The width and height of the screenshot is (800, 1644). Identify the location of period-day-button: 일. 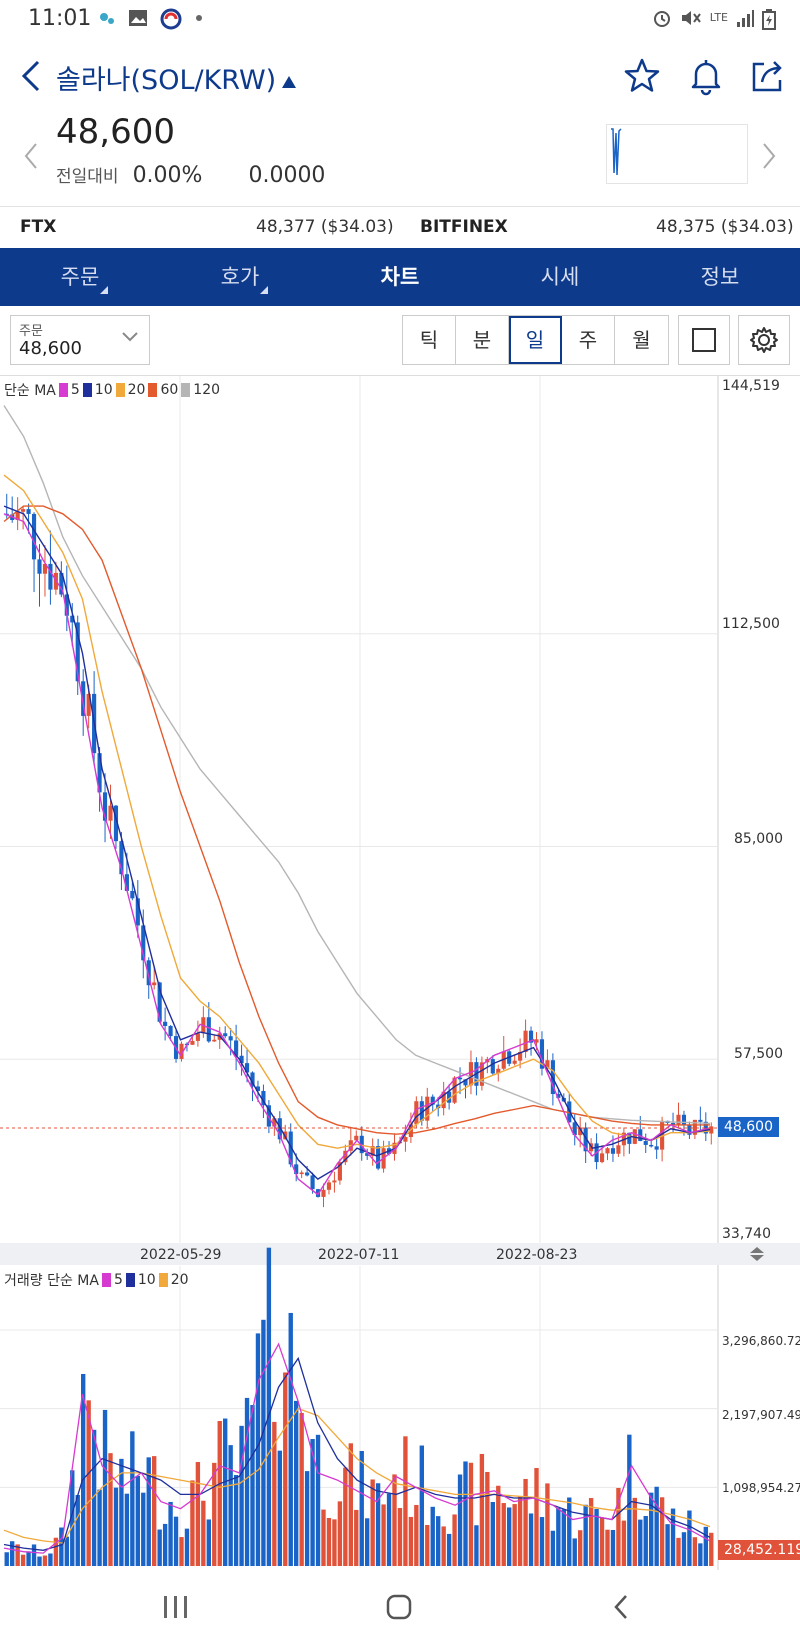
(535, 340).